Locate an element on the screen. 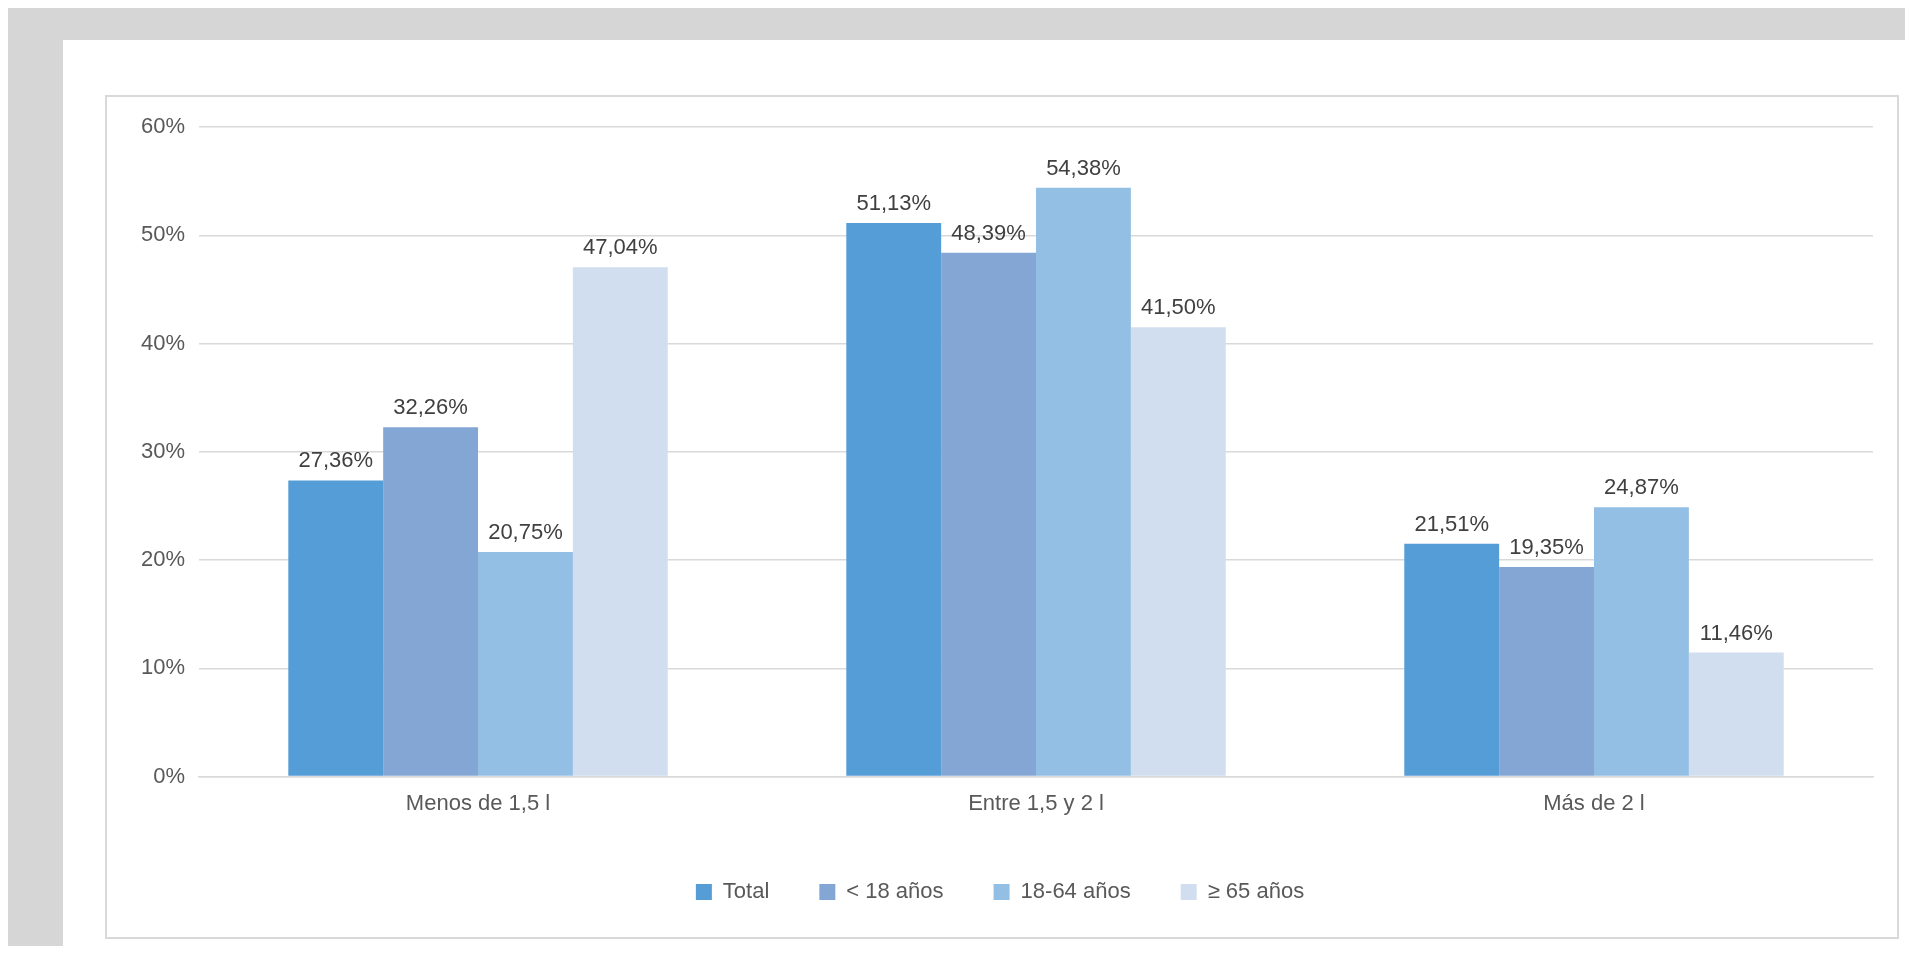 Image resolution: width=1913 pixels, height=954 pixels. data-label: 51,13% is located at coordinates (894, 203).